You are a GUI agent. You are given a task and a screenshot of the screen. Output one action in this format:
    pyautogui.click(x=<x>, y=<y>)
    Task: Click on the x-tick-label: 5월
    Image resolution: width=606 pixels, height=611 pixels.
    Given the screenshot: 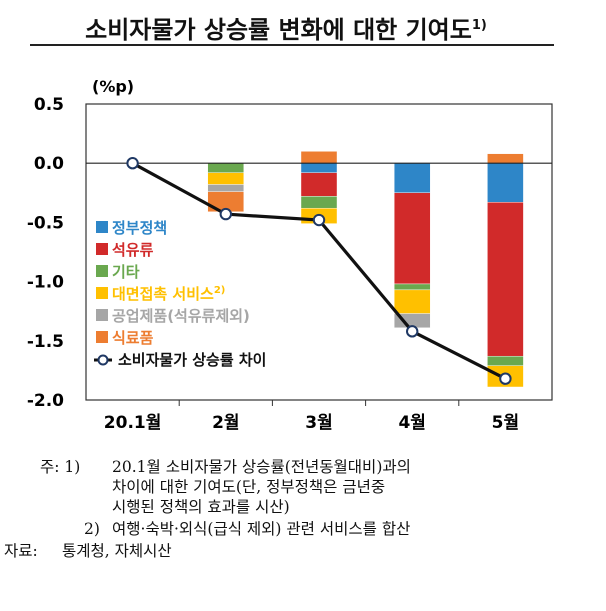 What is the action you would take?
    pyautogui.click(x=505, y=423)
    